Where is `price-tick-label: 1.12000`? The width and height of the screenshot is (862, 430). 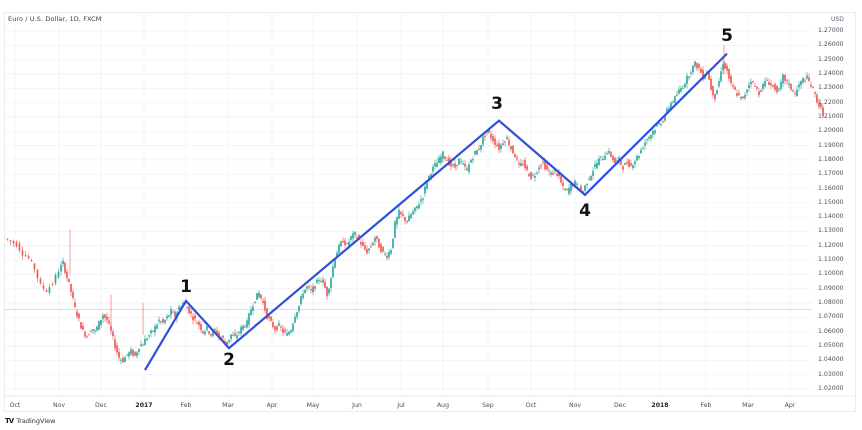 price-tick-label: 1.12000 is located at coordinates (831, 245).